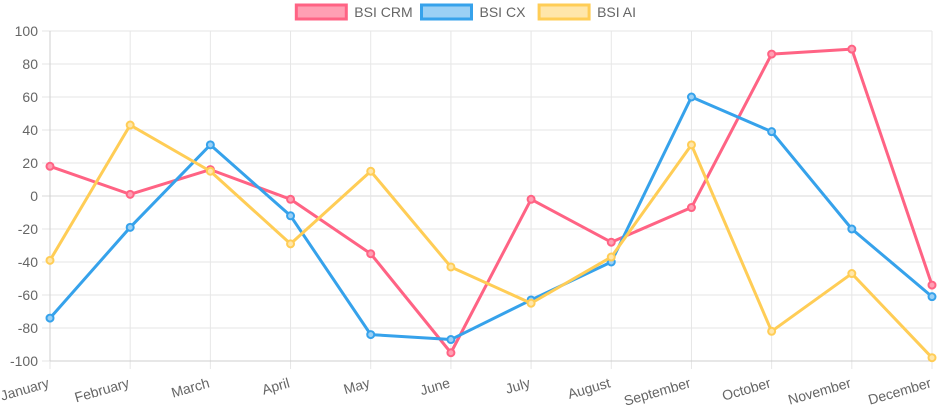 The height and width of the screenshot is (415, 939). What do you see at coordinates (746, 388) in the screenshot?
I see `x-tick-label: October` at bounding box center [746, 388].